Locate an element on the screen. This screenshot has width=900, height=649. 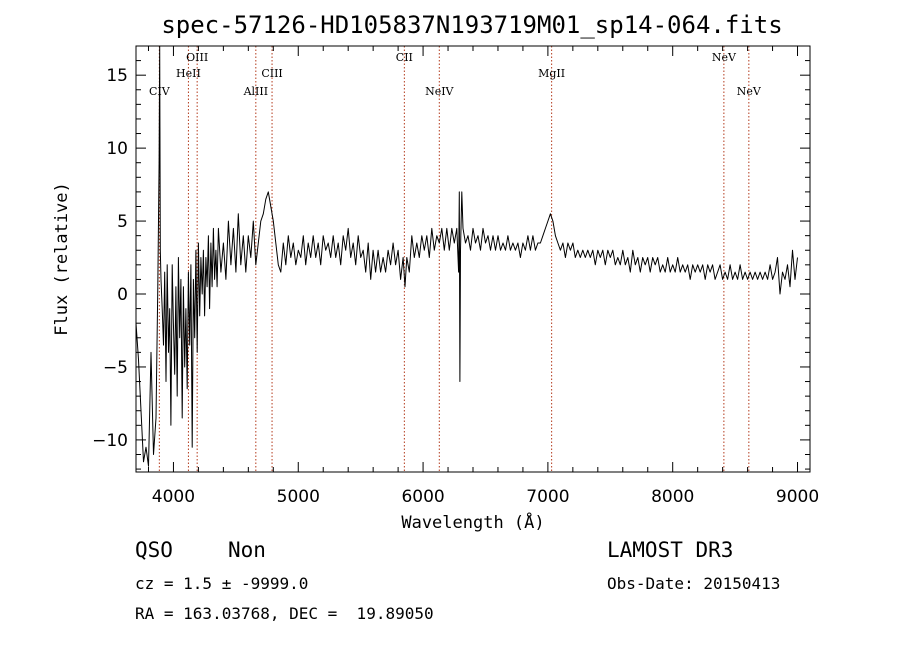
spectral-line-label-oiii-2: OIII is located at coordinates (197, 57).